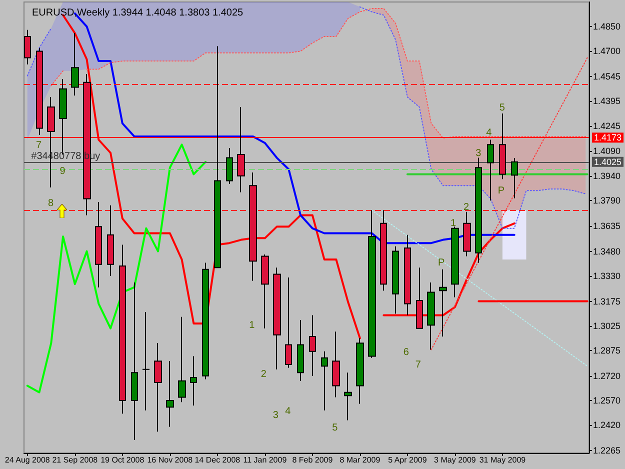 The height and width of the screenshot is (469, 625). Describe the element at coordinates (406, 352) in the screenshot. I see `annotation: 6` at that location.